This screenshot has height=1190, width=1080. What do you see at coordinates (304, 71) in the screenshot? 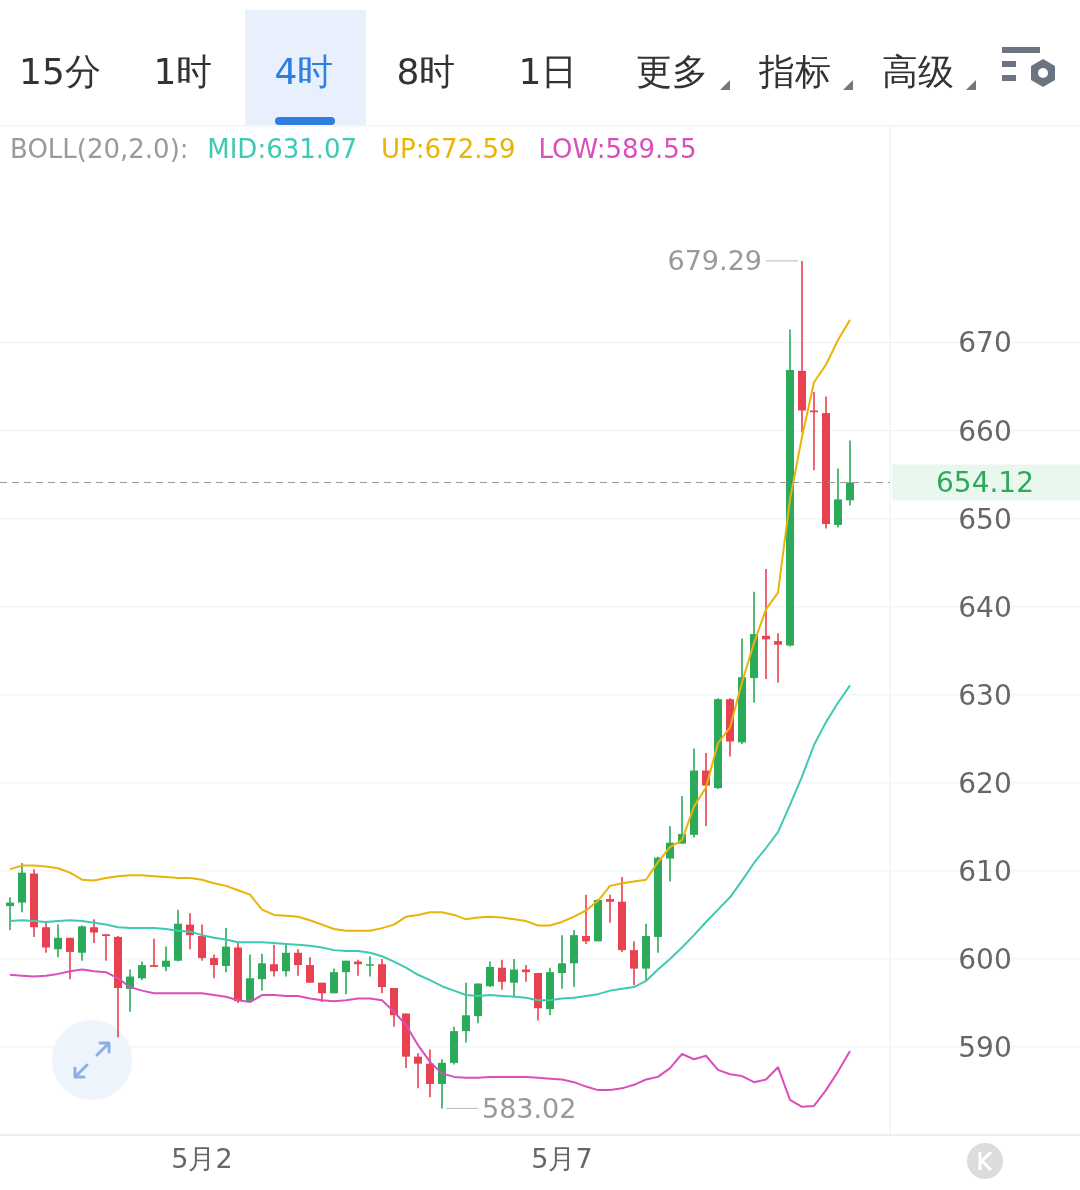
I see `text: 4时` at bounding box center [304, 71].